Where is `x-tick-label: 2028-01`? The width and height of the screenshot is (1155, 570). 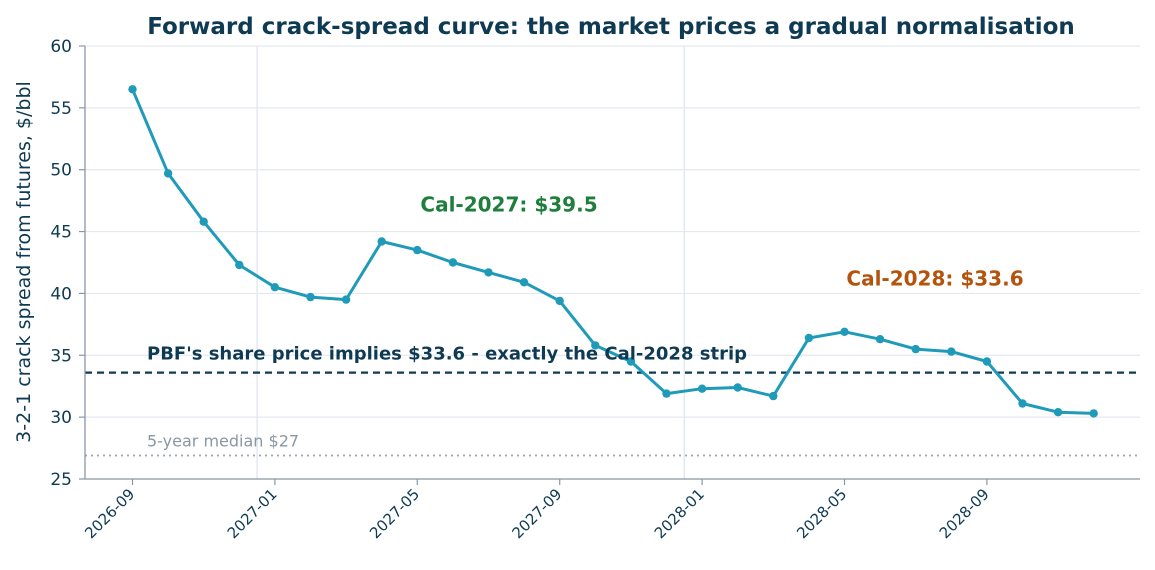
x-tick-label: 2028-01 is located at coordinates (679, 513).